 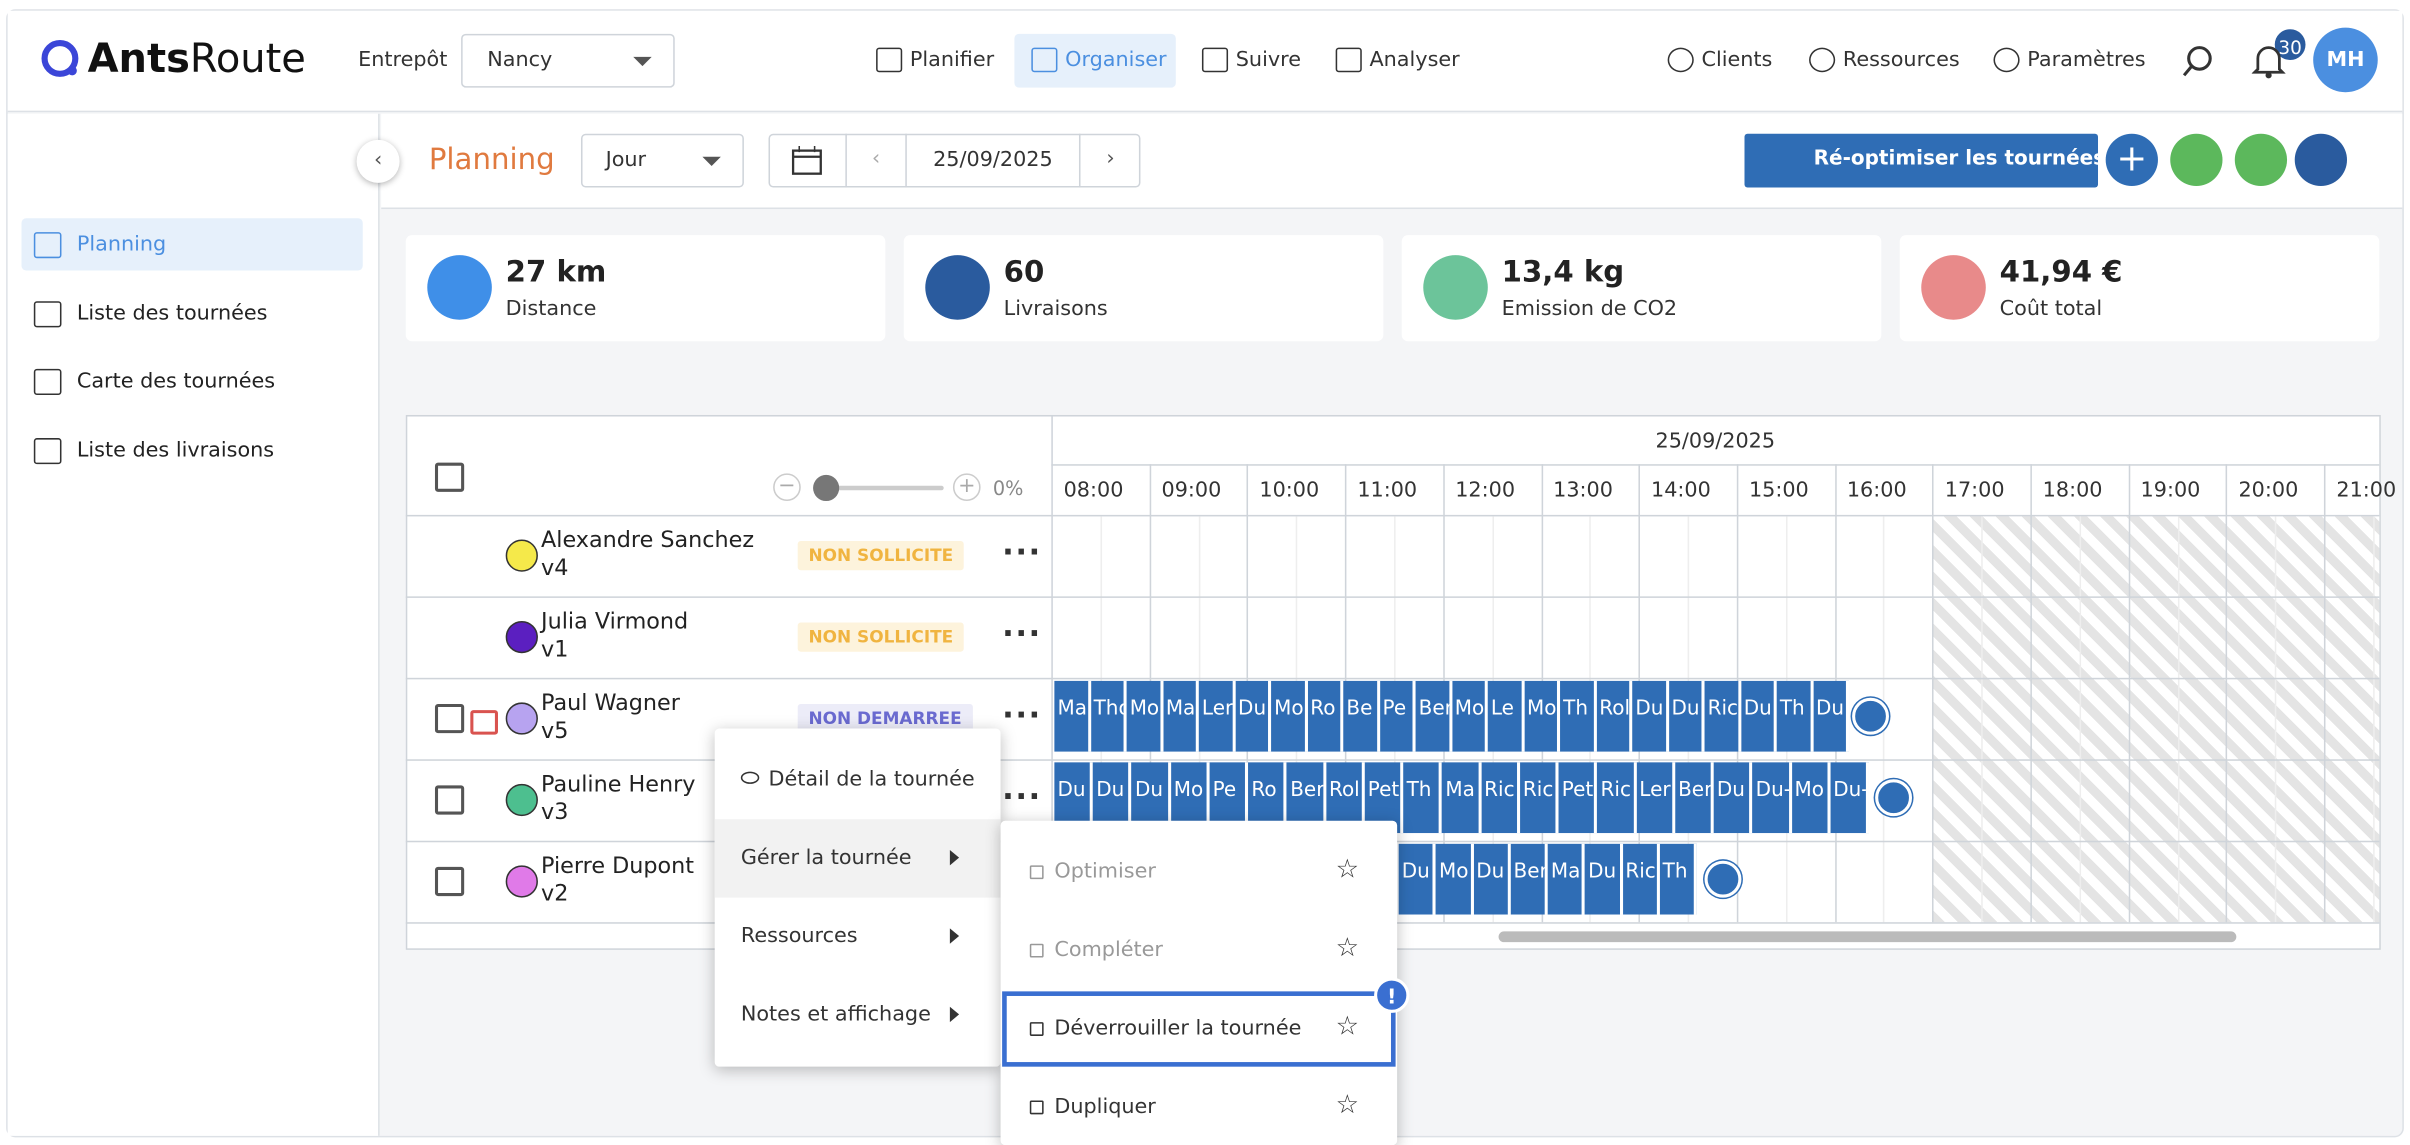 I want to click on reoptimize-button: Ré-optimiser les tournées, so click(x=1924, y=160).